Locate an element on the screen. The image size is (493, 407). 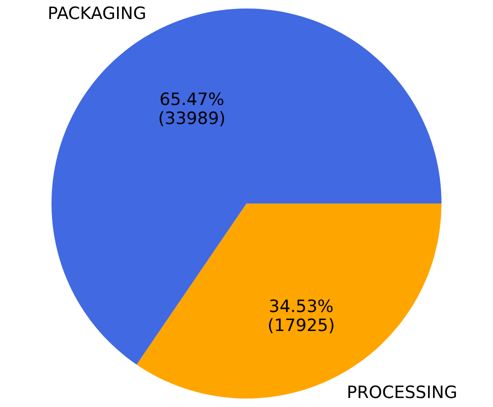
data-label: 65.47% (33989) is located at coordinates (192, 110).